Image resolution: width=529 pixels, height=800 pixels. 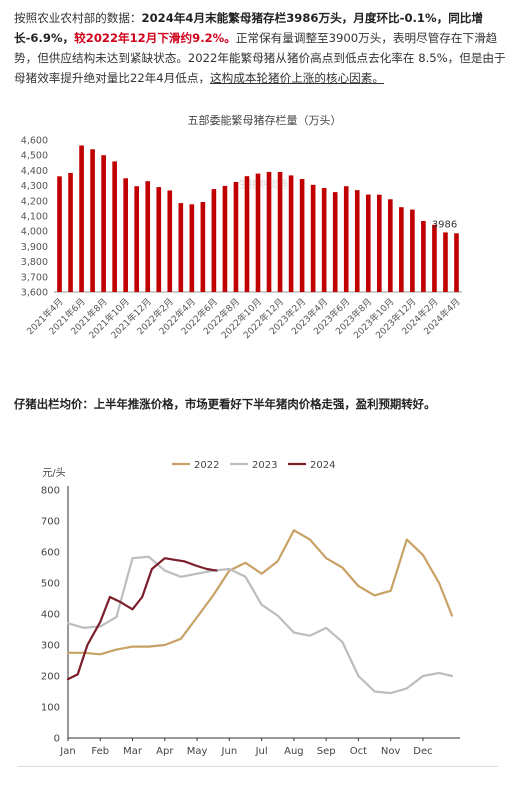 I want to click on y-tick-label: 4,600, so click(x=34, y=141).